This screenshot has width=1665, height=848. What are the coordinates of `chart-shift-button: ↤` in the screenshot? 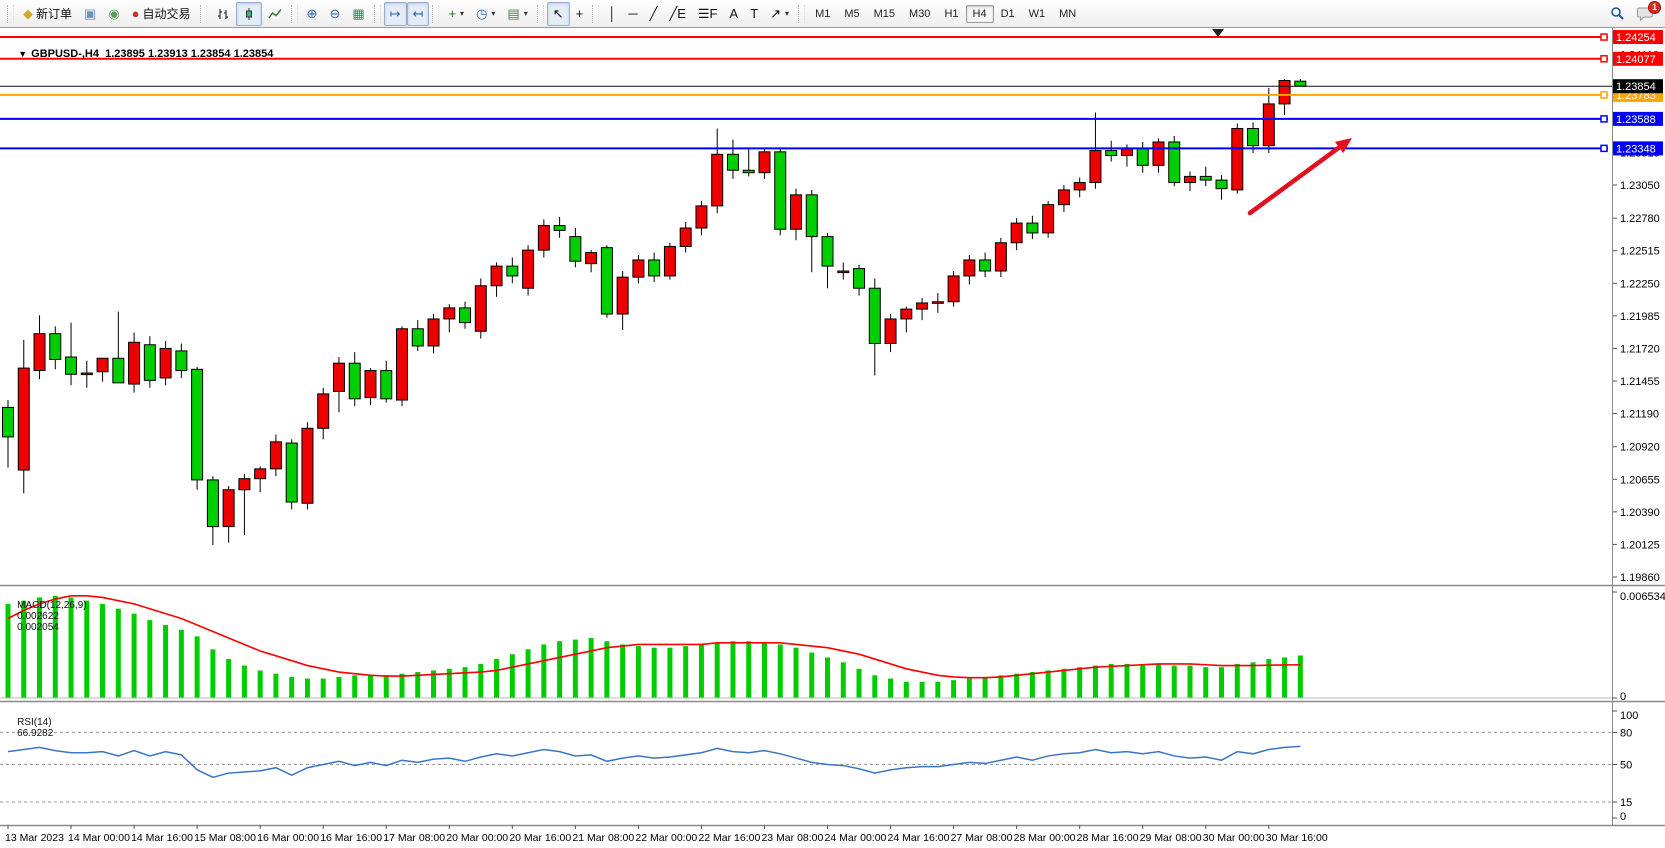 It's located at (418, 13).